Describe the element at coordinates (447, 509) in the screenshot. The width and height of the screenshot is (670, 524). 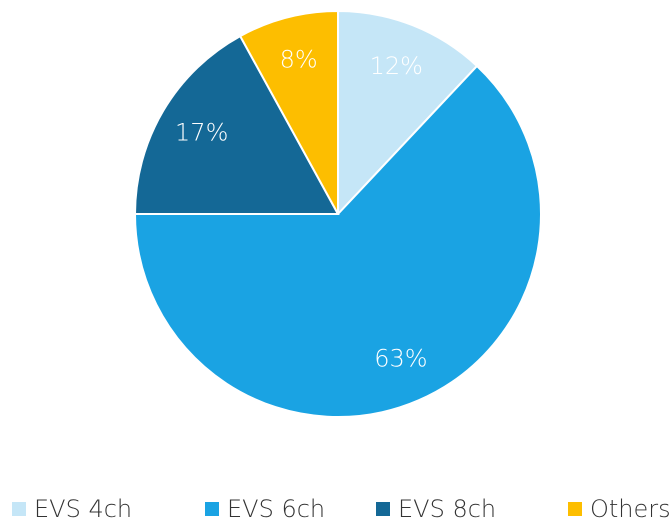
I see `legend-label: EVS 8ch` at that location.